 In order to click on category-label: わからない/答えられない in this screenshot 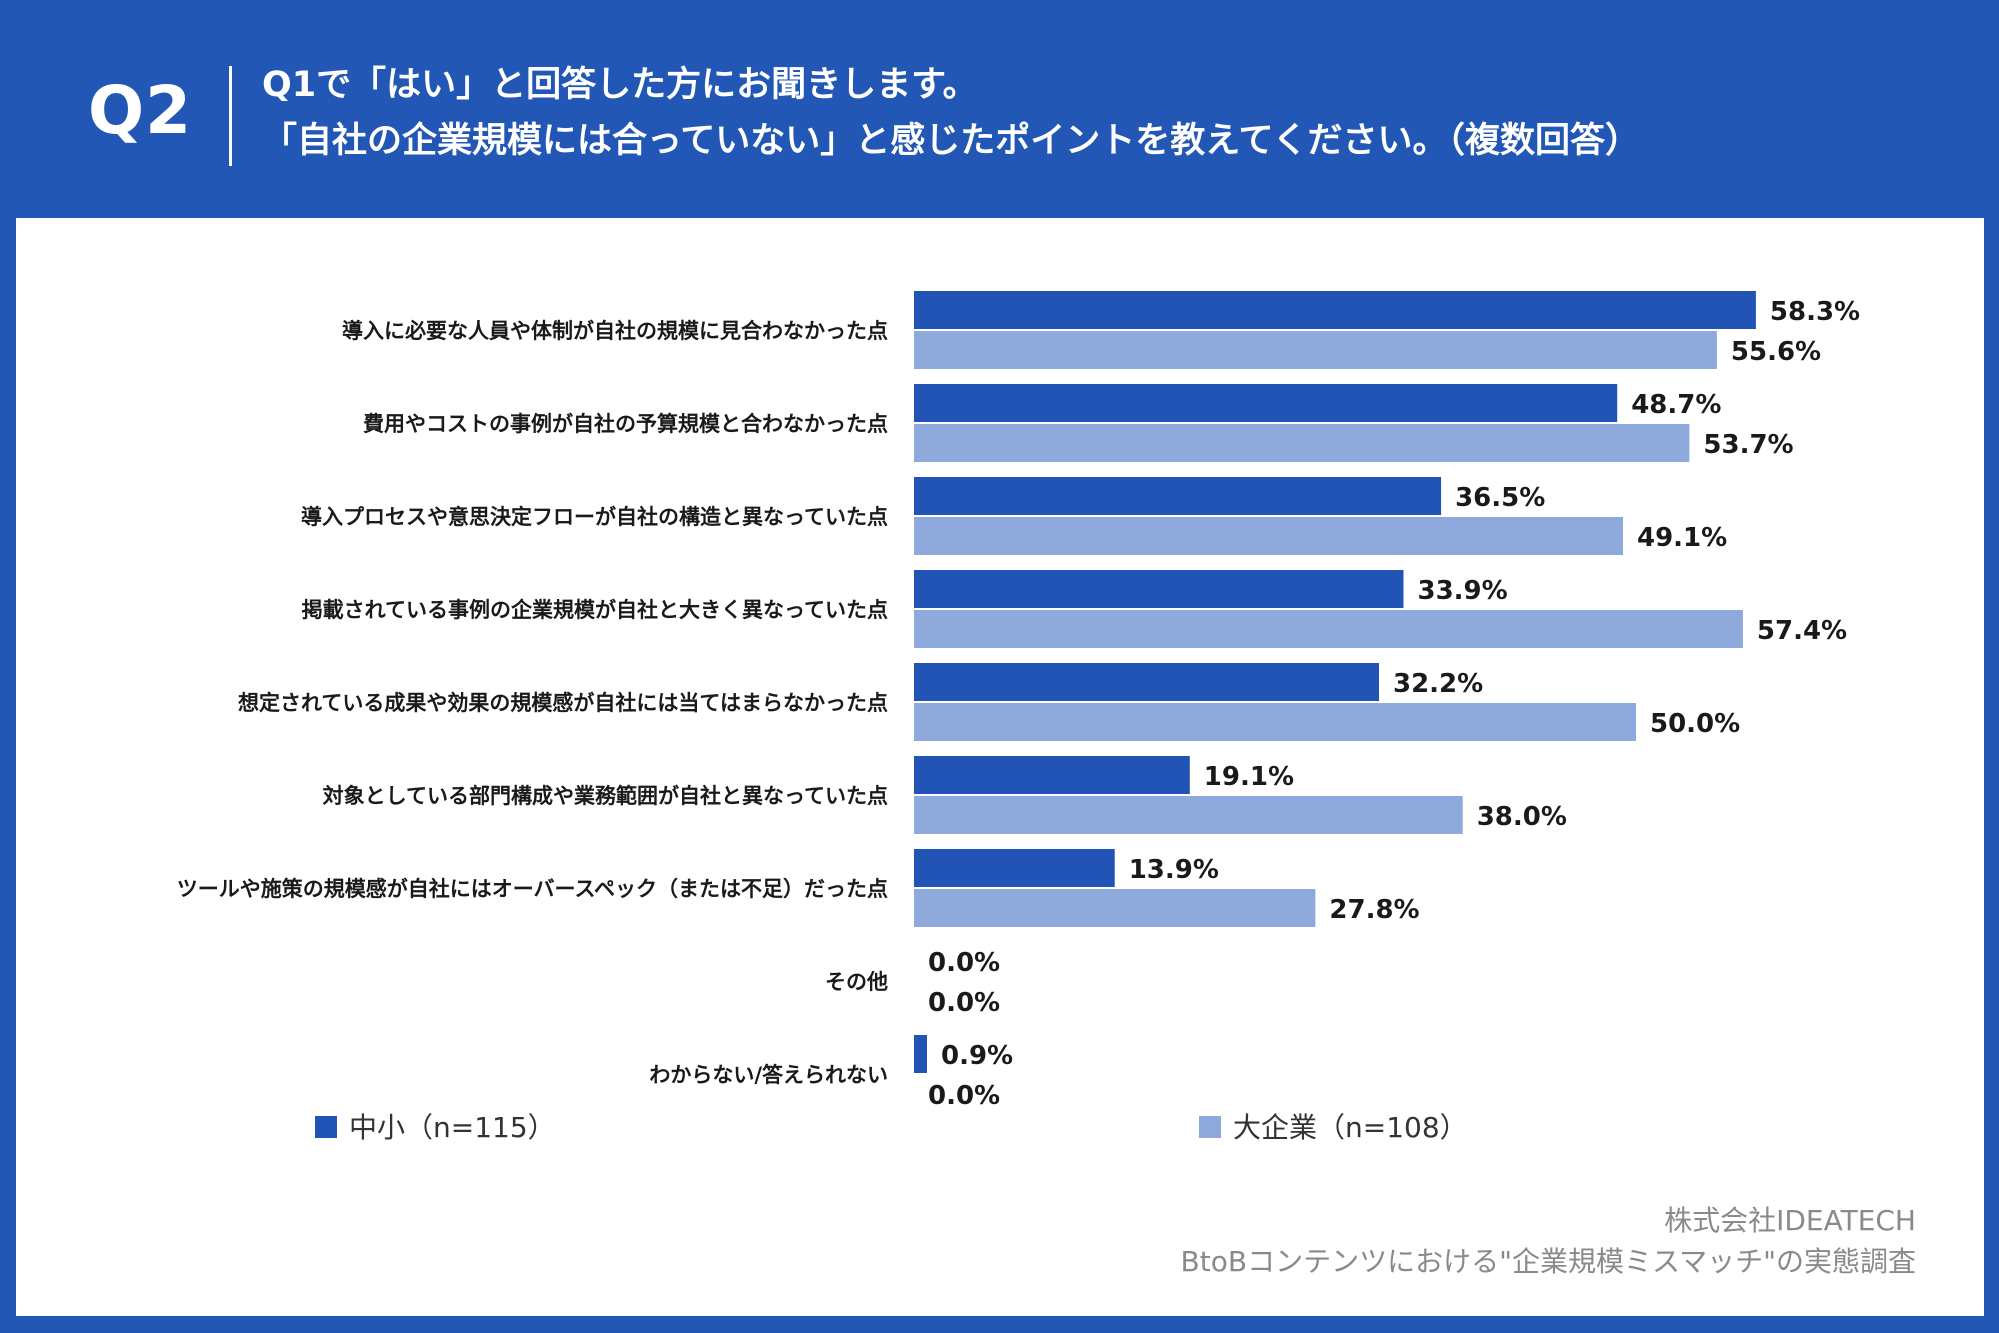, I will do `click(768, 1075)`.